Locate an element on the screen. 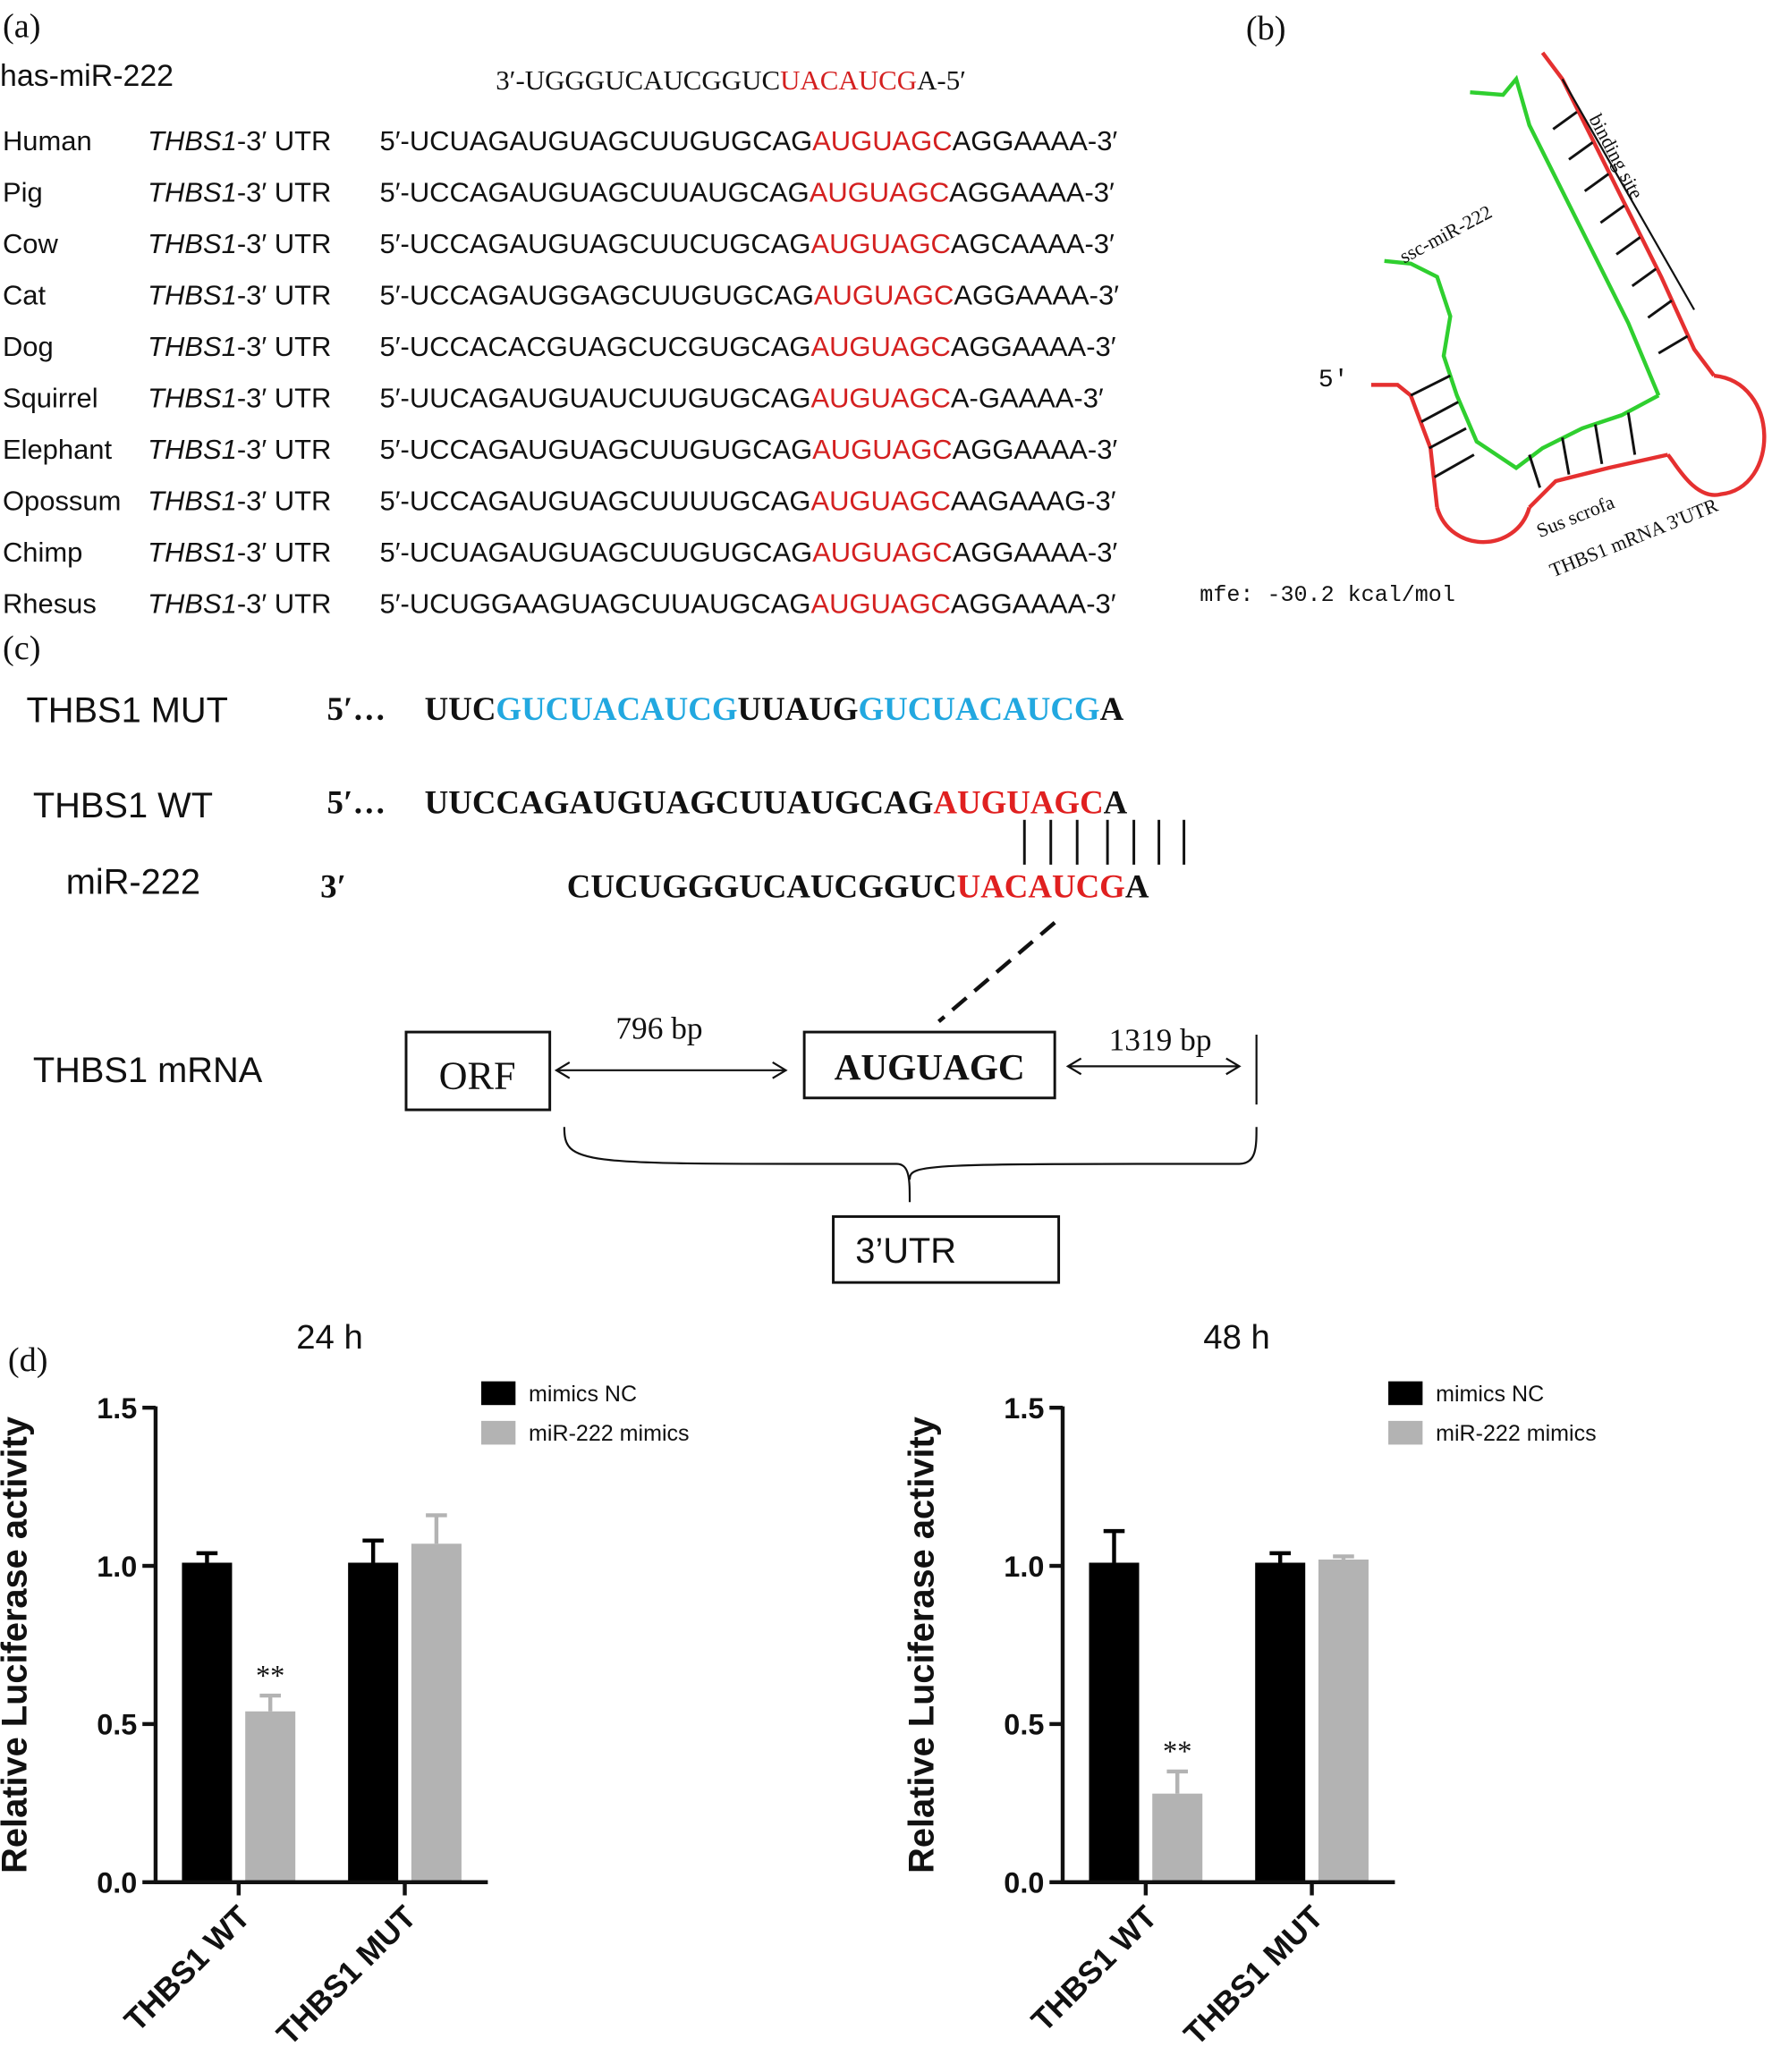 This screenshot has width=1772, height=2072. sequence: 5′-UCCAGAUGUAGCUUCUGCAGAUGUAGCAGCAAAA-3′ is located at coordinates (747, 243).